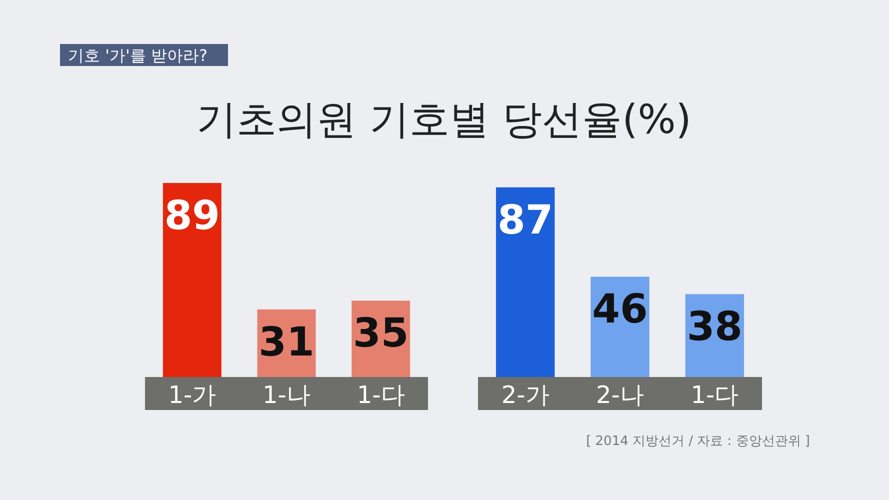 This screenshot has height=500, width=889. What do you see at coordinates (192, 395) in the screenshot?
I see `x-tick-label: 1-가` at bounding box center [192, 395].